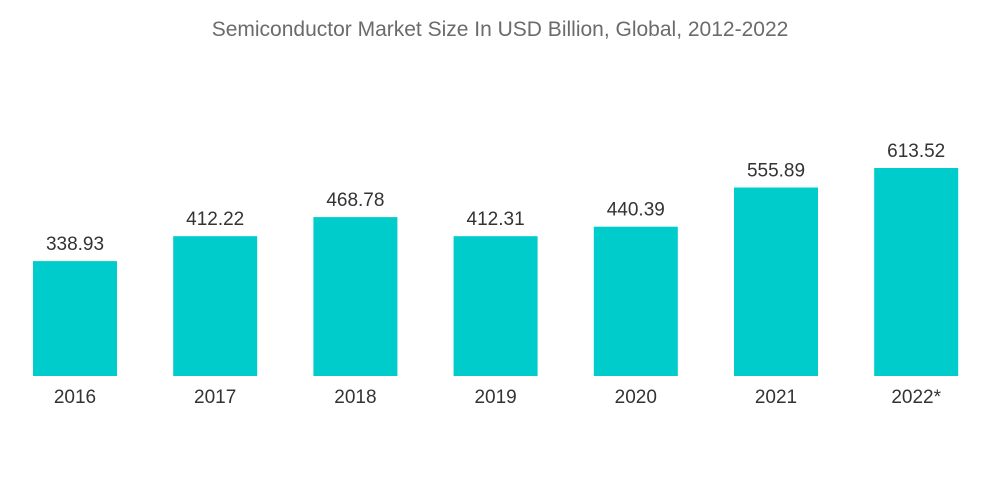  I want to click on x-tick-labels-group: 2016 2017 2018 2019 2020 2021 2022*, so click(498, 397).